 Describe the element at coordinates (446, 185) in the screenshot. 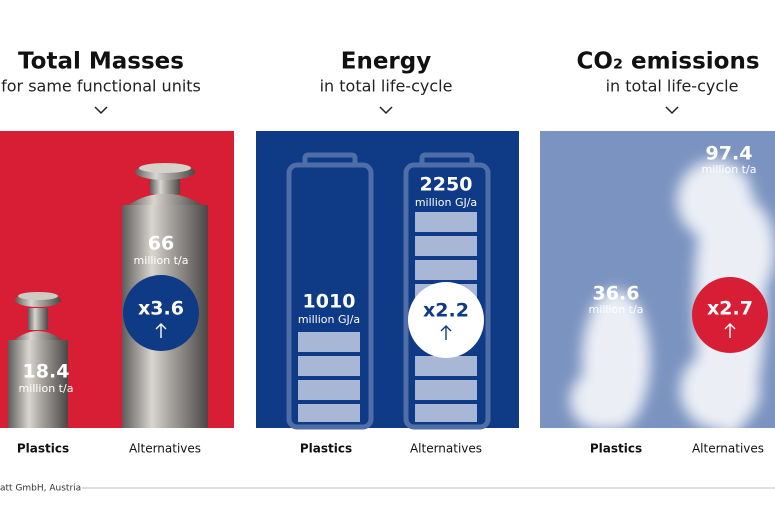

I see `value: 2250` at that location.